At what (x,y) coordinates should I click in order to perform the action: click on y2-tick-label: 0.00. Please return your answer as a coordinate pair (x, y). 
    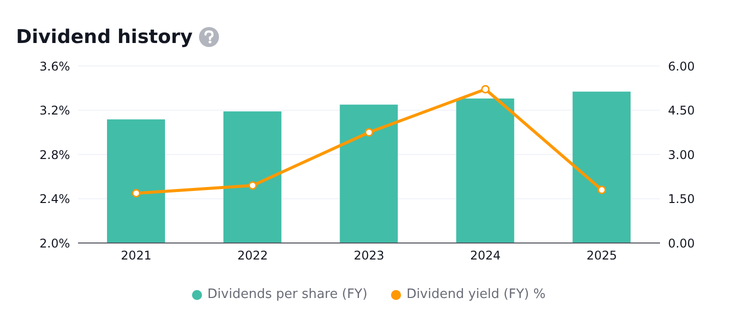
    Looking at the image, I should click on (681, 243).